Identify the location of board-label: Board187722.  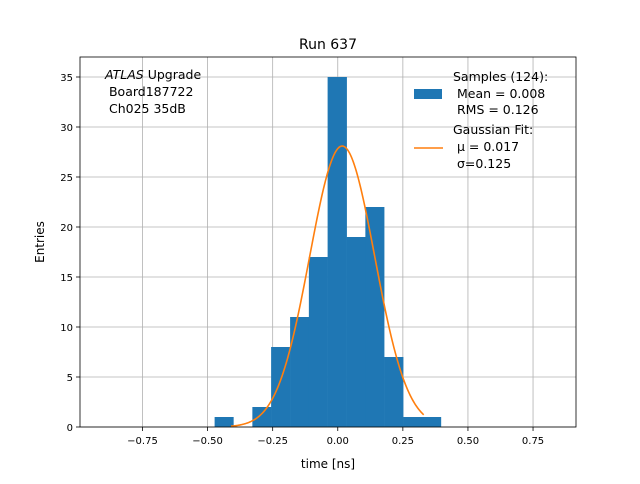
(149, 91).